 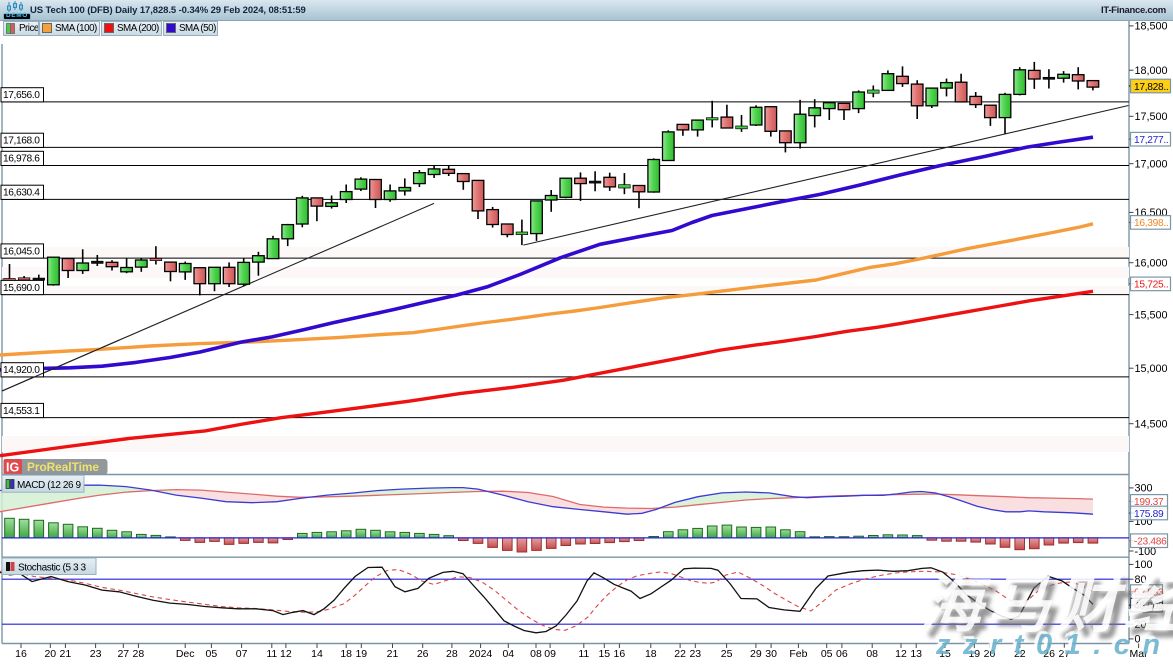 What do you see at coordinates (1151, 315) in the screenshot?
I see `svg-text: 15,500` at bounding box center [1151, 315].